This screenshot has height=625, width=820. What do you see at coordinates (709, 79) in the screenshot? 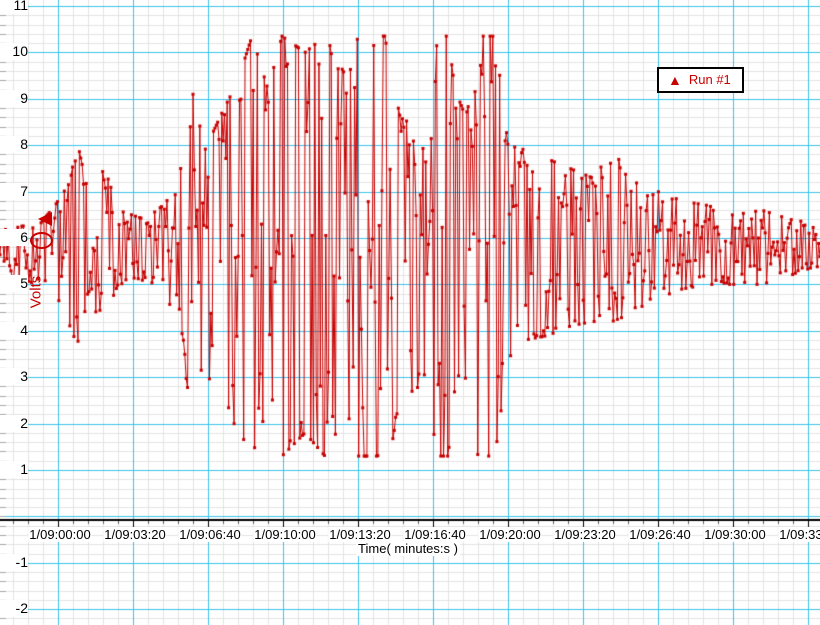
I see `legend-series-label: Run #1` at bounding box center [709, 79].